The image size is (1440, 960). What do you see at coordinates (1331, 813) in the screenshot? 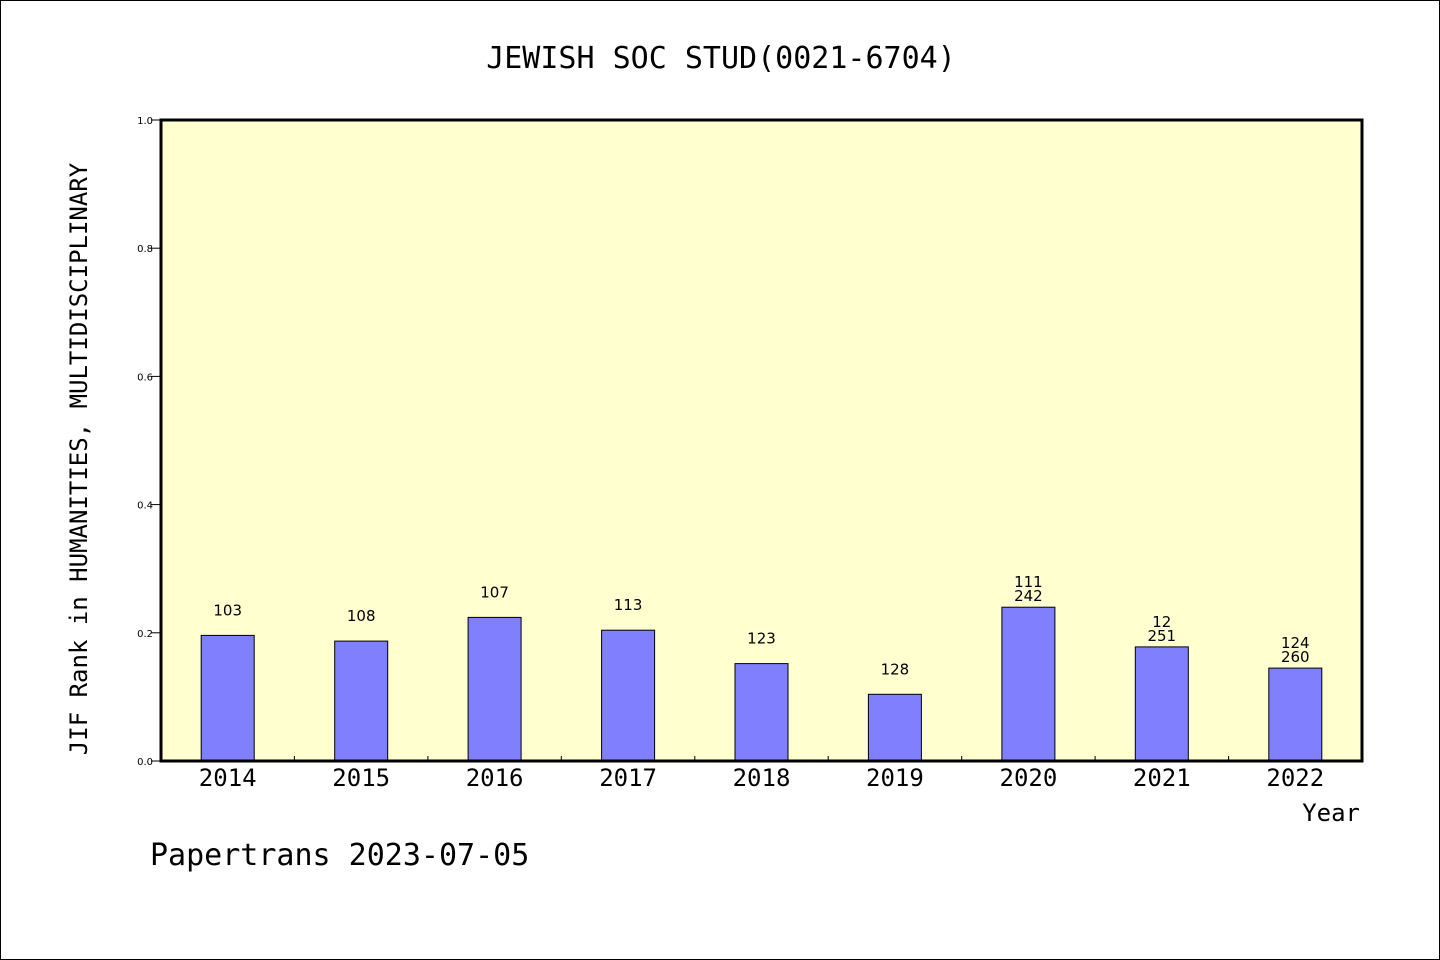
I see `x-axis-label: Year` at bounding box center [1331, 813].